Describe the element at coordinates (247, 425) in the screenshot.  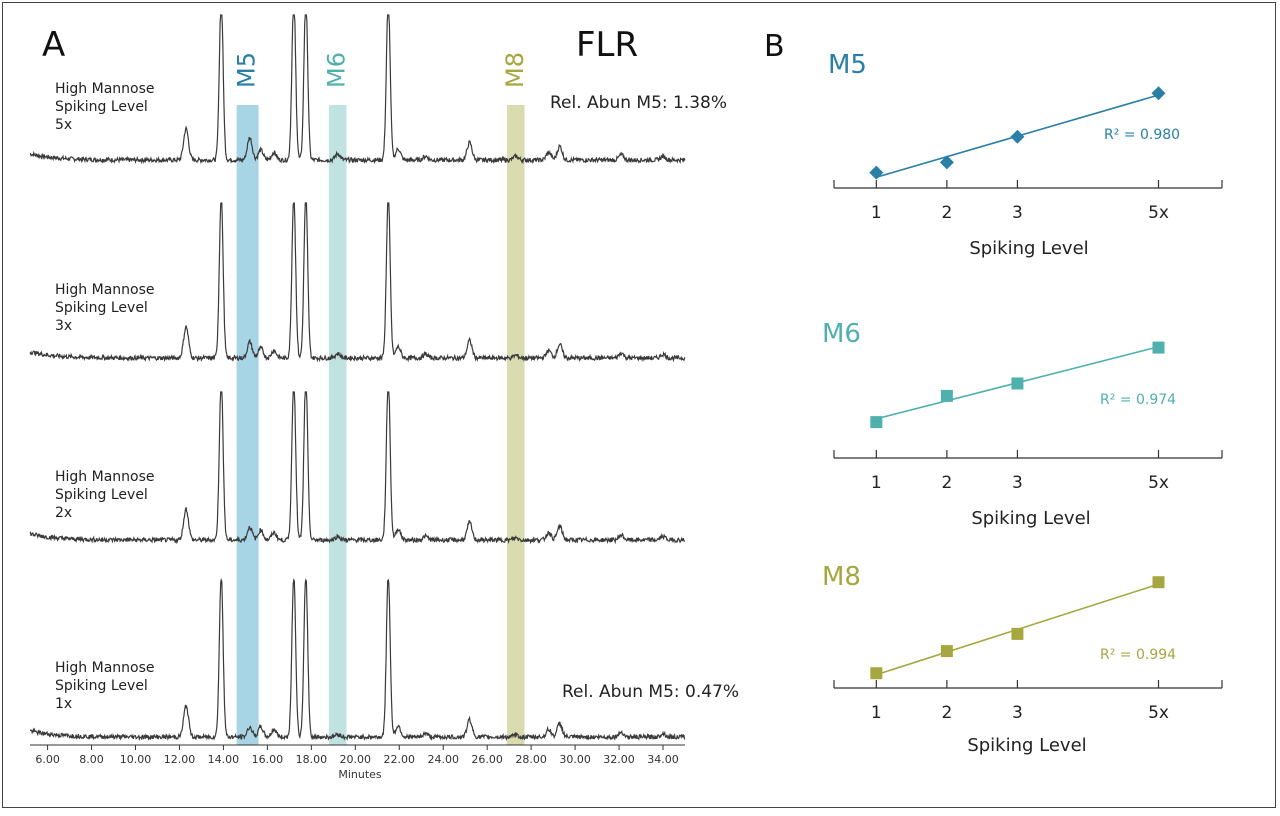
I see `band-m5` at that location.